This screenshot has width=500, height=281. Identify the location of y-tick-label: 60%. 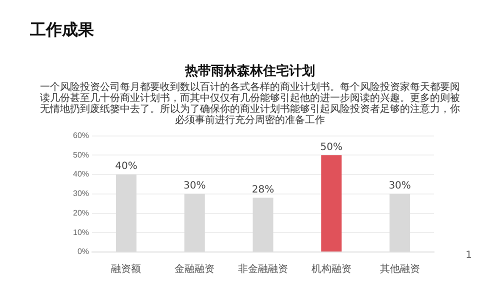
(81, 135).